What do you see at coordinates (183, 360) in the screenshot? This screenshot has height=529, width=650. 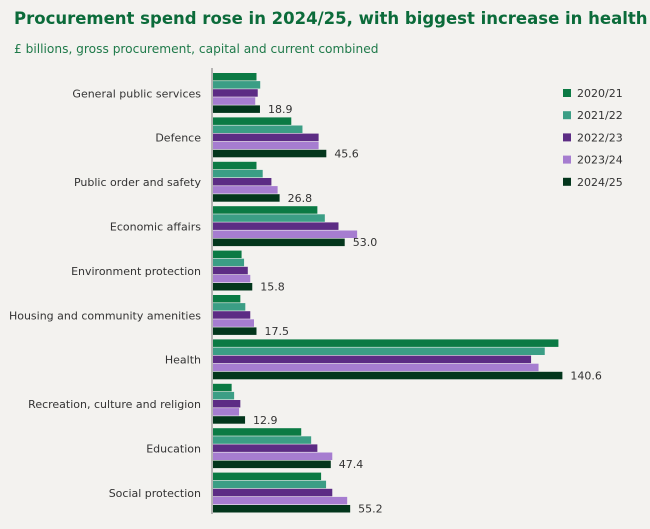 I see `category-label: Health` at bounding box center [183, 360].